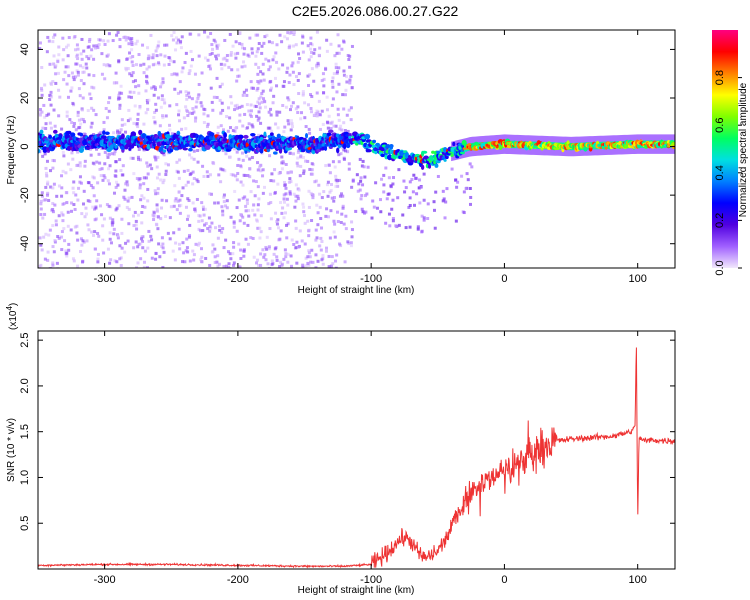 This screenshot has height=600, width=750. What do you see at coordinates (720, 267) in the screenshot?
I see `colorbar-tick-label: 0.0` at bounding box center [720, 267].